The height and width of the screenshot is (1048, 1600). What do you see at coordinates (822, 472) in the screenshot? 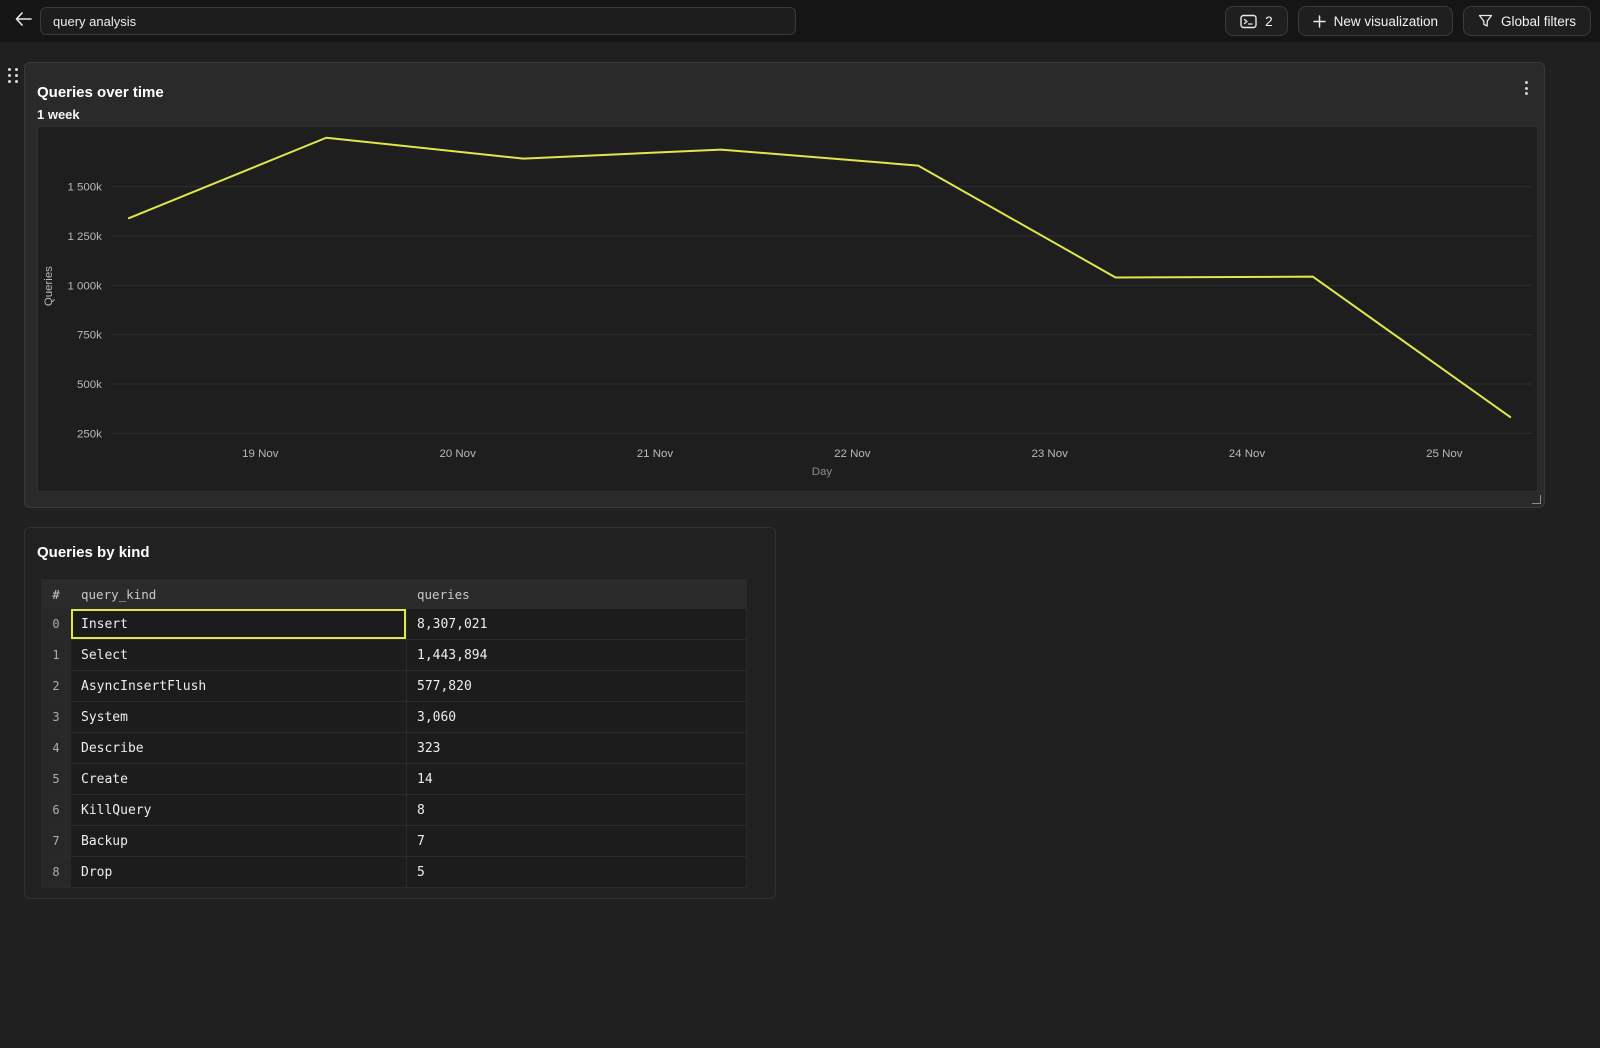
I see `x-axis-title: Day` at bounding box center [822, 472].